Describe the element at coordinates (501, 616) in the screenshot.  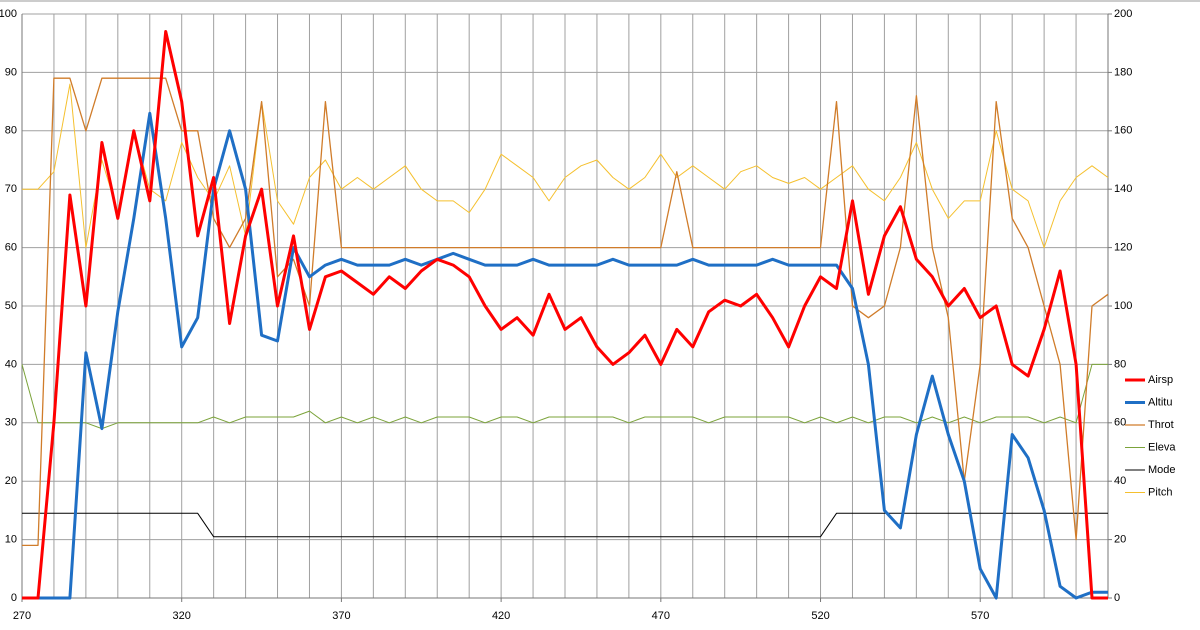
I see `x-tick-label: 420` at that location.